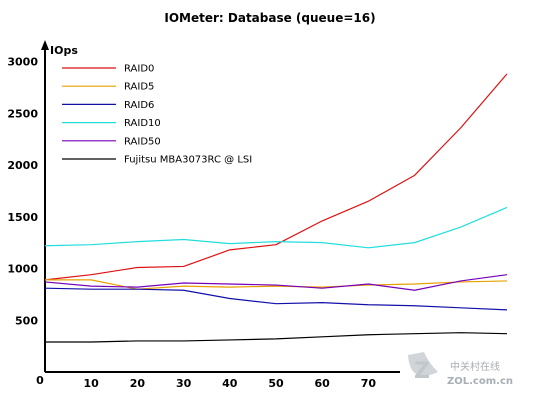 This screenshot has height=400, width=540. What do you see at coordinates (22, 192) in the screenshot?
I see `y-tick-labels: 500 1000 1500 2000 2500 3000` at bounding box center [22, 192].